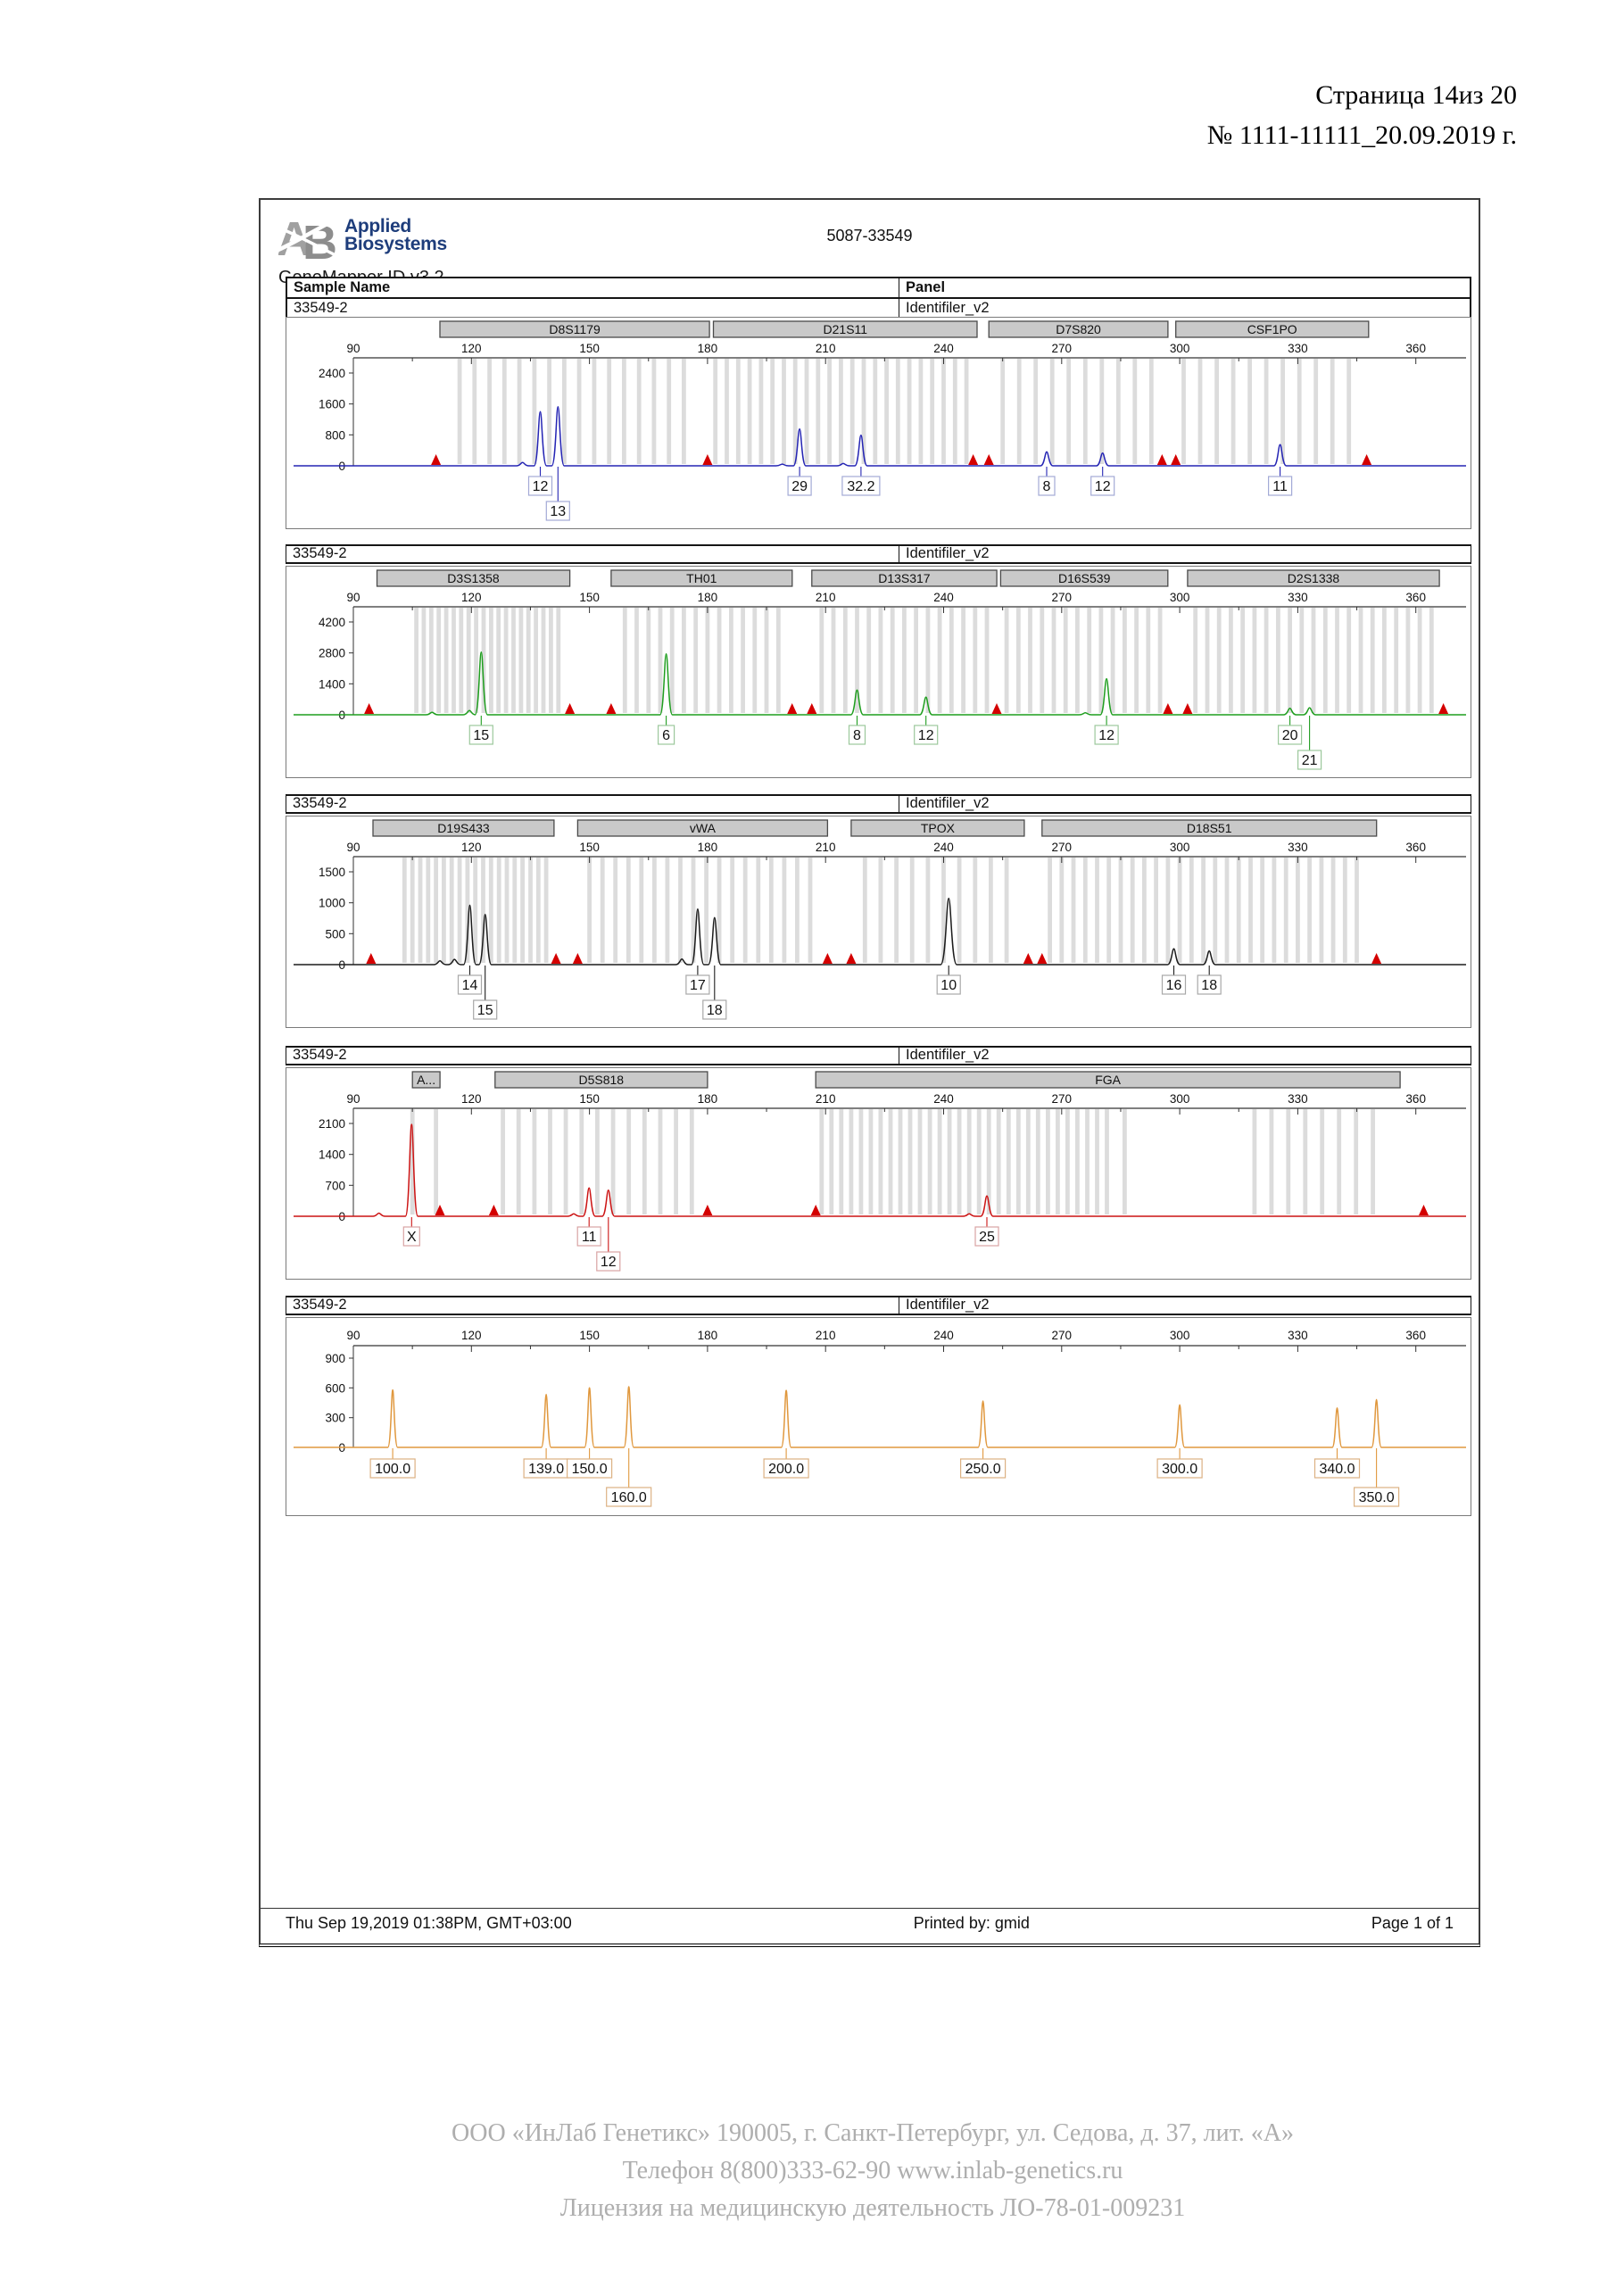  I want to click on y-tick-label: 1000, so click(332, 903).